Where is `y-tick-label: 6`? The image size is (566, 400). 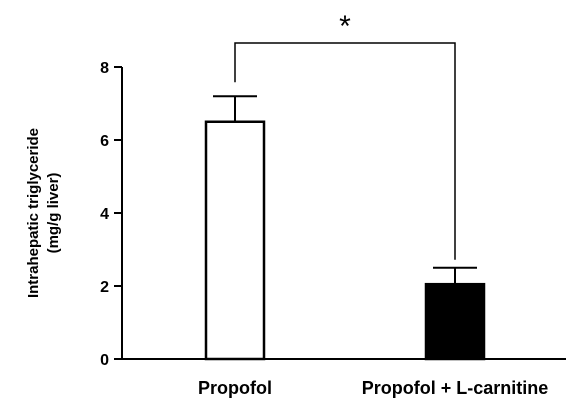
y-tick-label: 6 is located at coordinates (104, 141).